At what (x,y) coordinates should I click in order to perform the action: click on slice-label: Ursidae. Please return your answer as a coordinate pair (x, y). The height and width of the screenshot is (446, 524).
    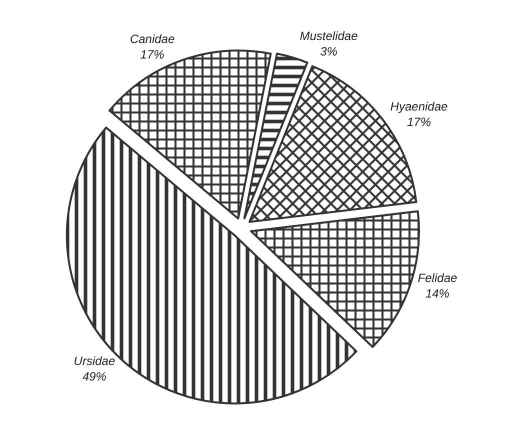
    Looking at the image, I should click on (95, 361).